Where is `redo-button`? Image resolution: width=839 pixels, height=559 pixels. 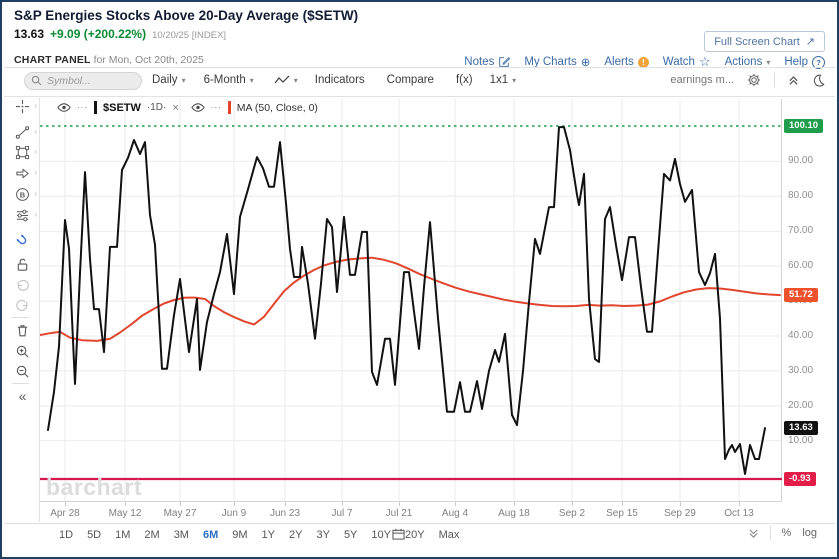 redo-button is located at coordinates (22, 305).